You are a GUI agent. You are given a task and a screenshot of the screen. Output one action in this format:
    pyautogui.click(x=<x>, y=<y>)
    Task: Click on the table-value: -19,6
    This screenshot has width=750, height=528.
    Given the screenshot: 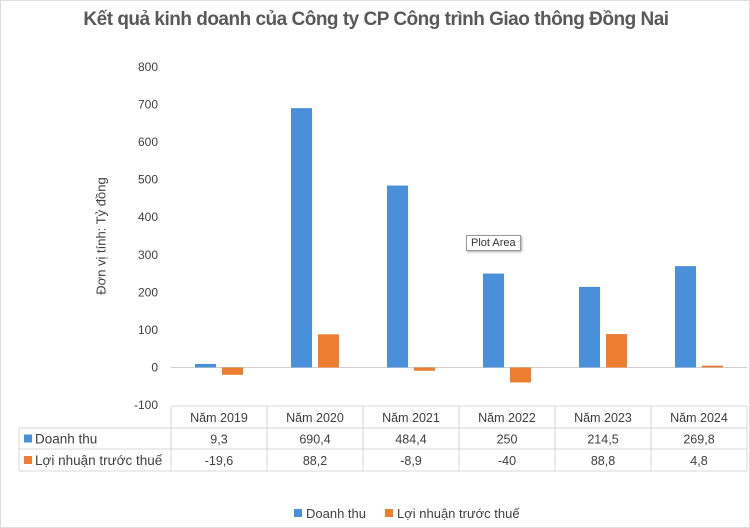 What is the action you would take?
    pyautogui.click(x=219, y=461)
    